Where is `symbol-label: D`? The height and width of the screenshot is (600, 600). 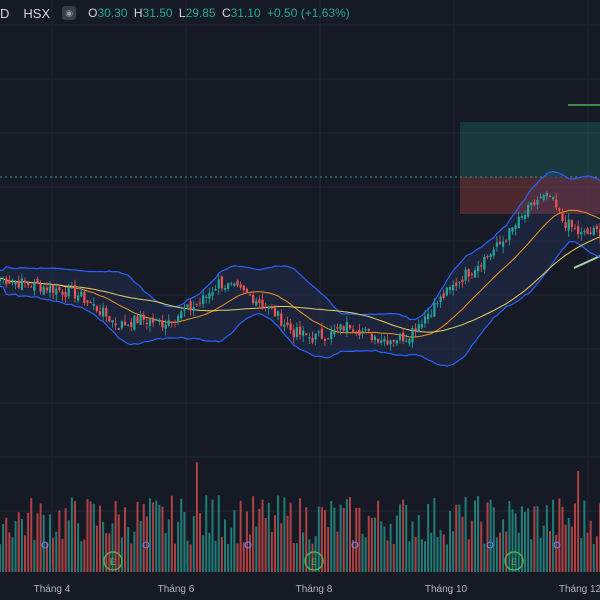 symbol-label: D is located at coordinates (5, 13).